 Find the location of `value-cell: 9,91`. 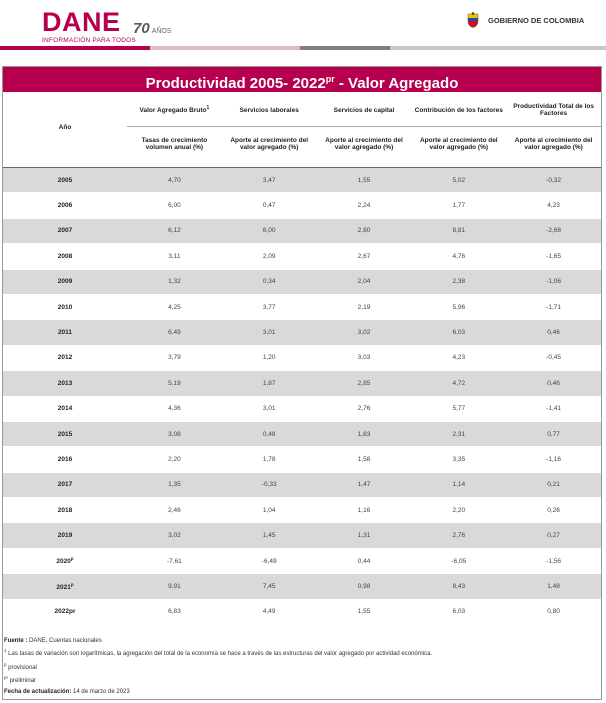

value-cell: 9,91 is located at coordinates (174, 586).